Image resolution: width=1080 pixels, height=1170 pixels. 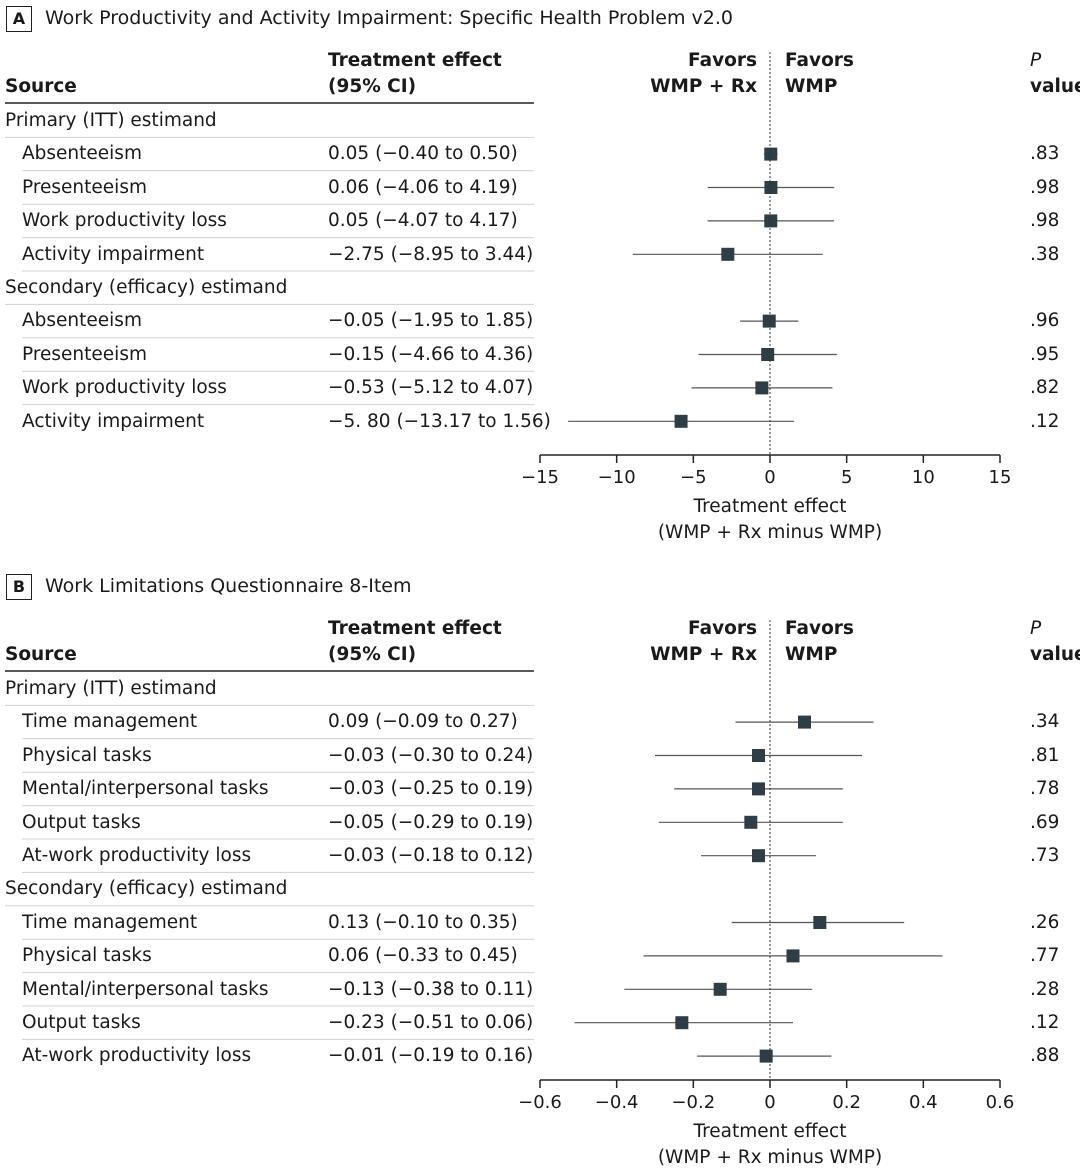 What do you see at coordinates (1045, 154) in the screenshot?
I see `row-p-value: .83` at bounding box center [1045, 154].